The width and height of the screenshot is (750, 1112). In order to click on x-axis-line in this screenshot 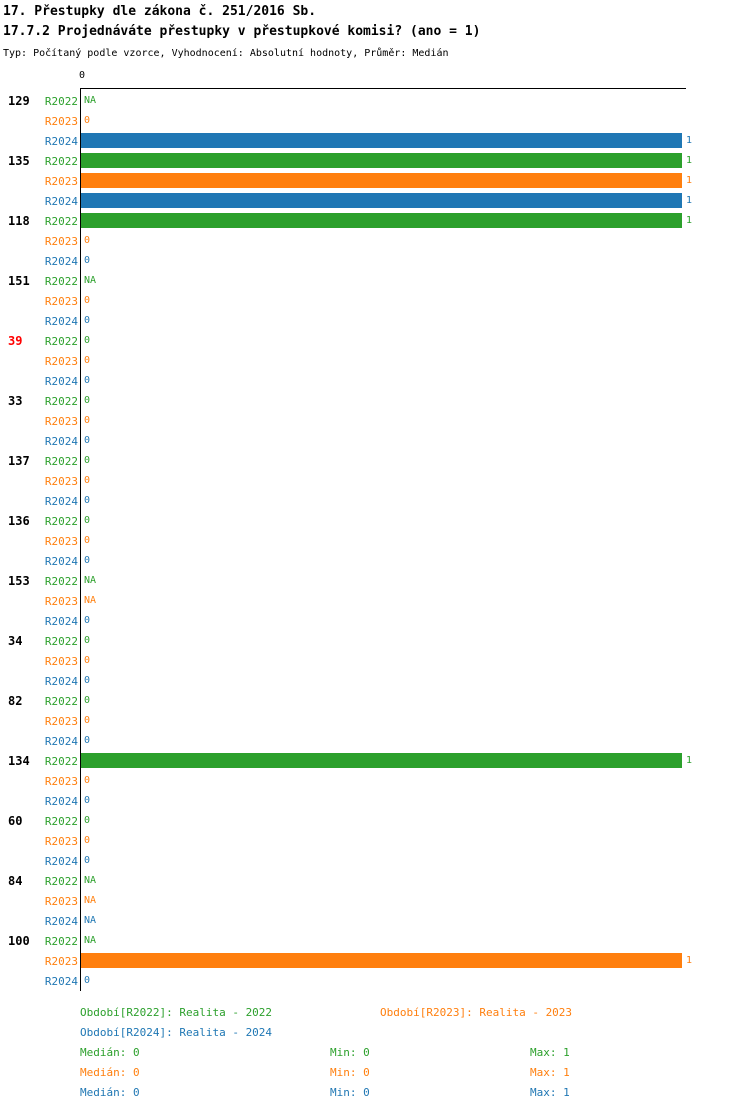, I will do `click(383, 88)`.